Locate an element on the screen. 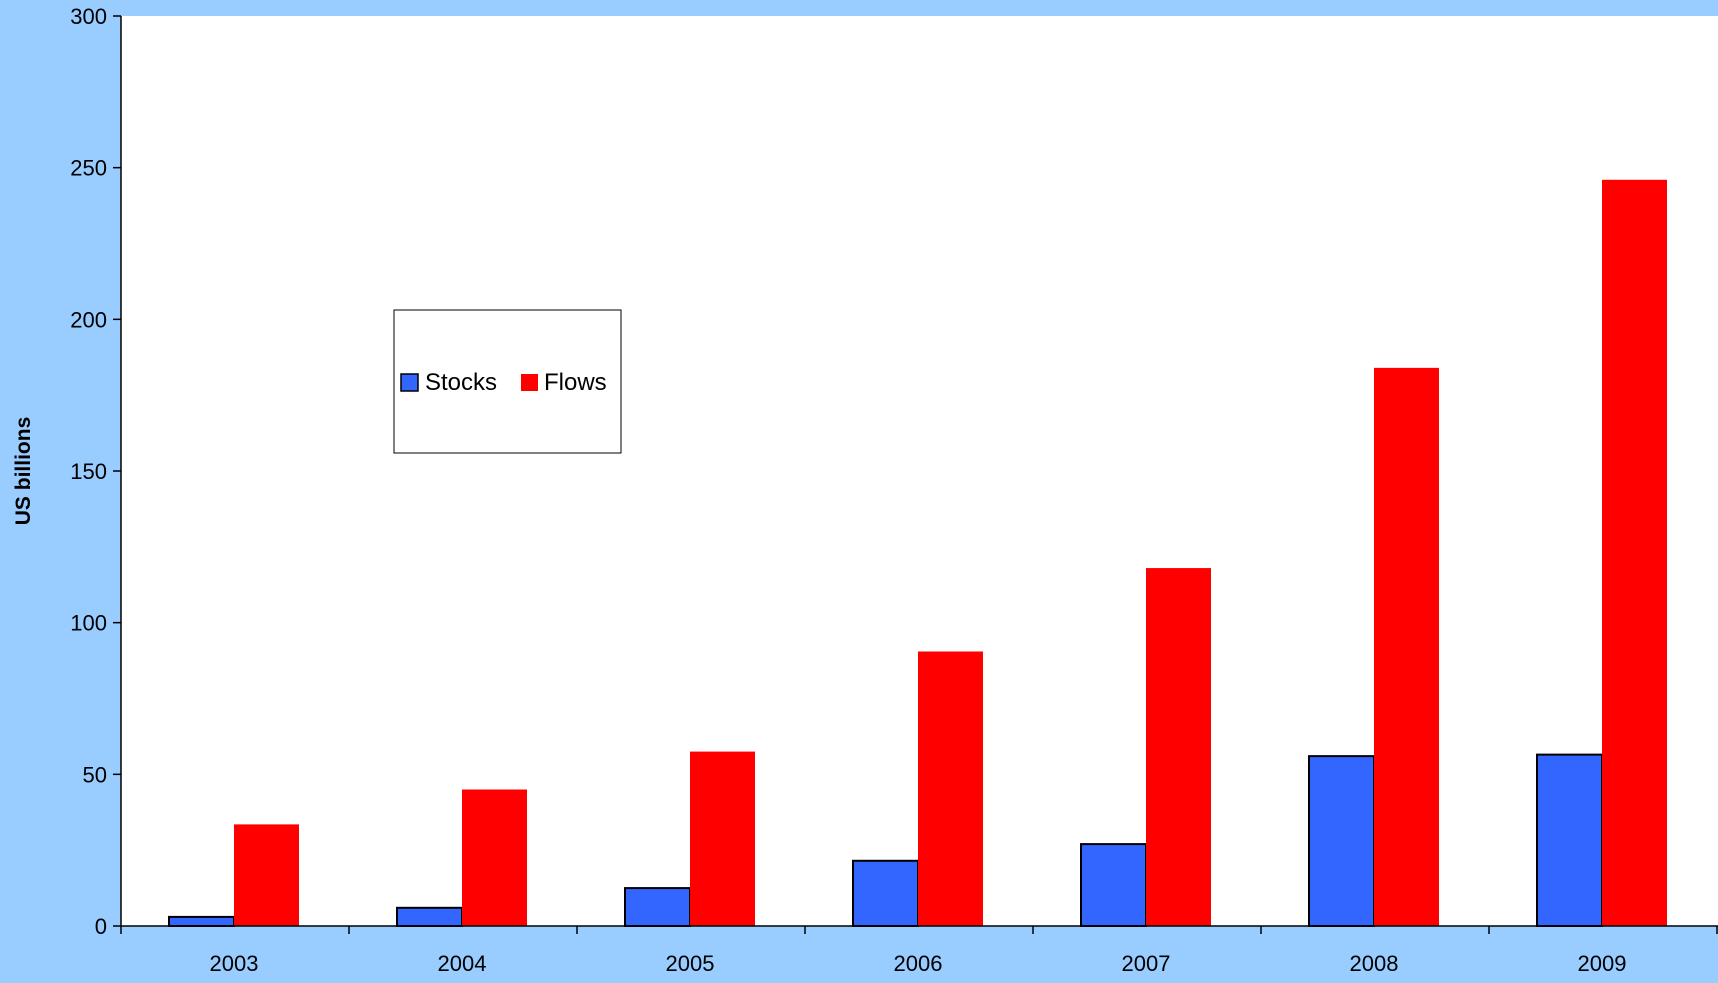  y-tick-label-100: 100 is located at coordinates (88, 623).